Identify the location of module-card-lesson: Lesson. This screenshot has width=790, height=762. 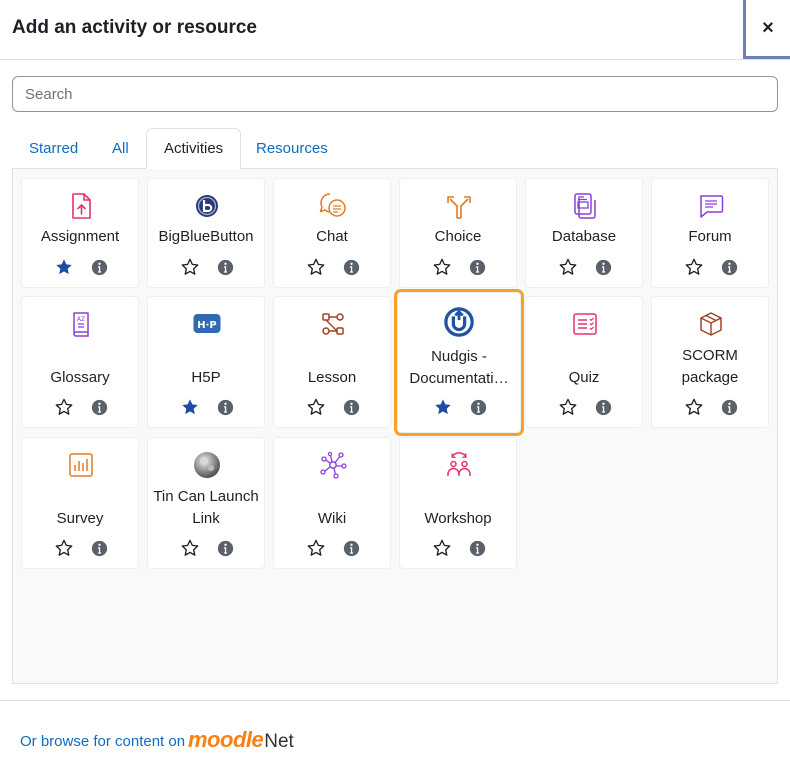
(332, 362).